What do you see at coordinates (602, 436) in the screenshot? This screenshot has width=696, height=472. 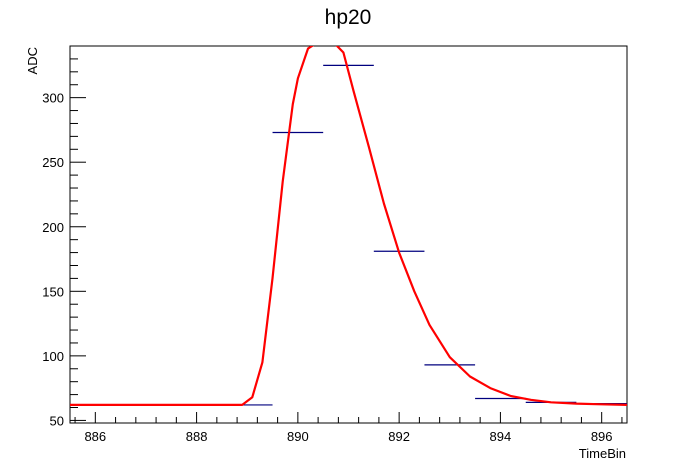 I see `x-tick-label: 896` at bounding box center [602, 436].